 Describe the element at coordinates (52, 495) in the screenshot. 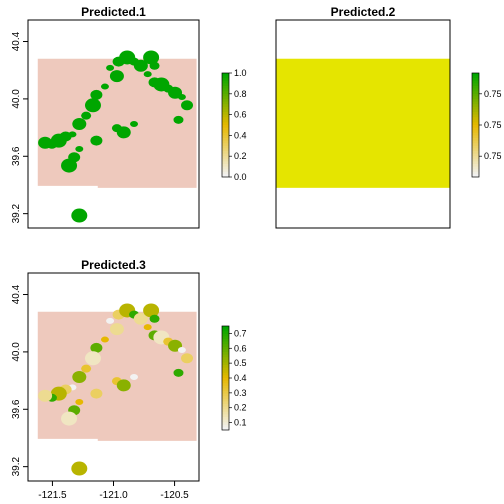

I see `x-tick-label: -121.5` at that location.